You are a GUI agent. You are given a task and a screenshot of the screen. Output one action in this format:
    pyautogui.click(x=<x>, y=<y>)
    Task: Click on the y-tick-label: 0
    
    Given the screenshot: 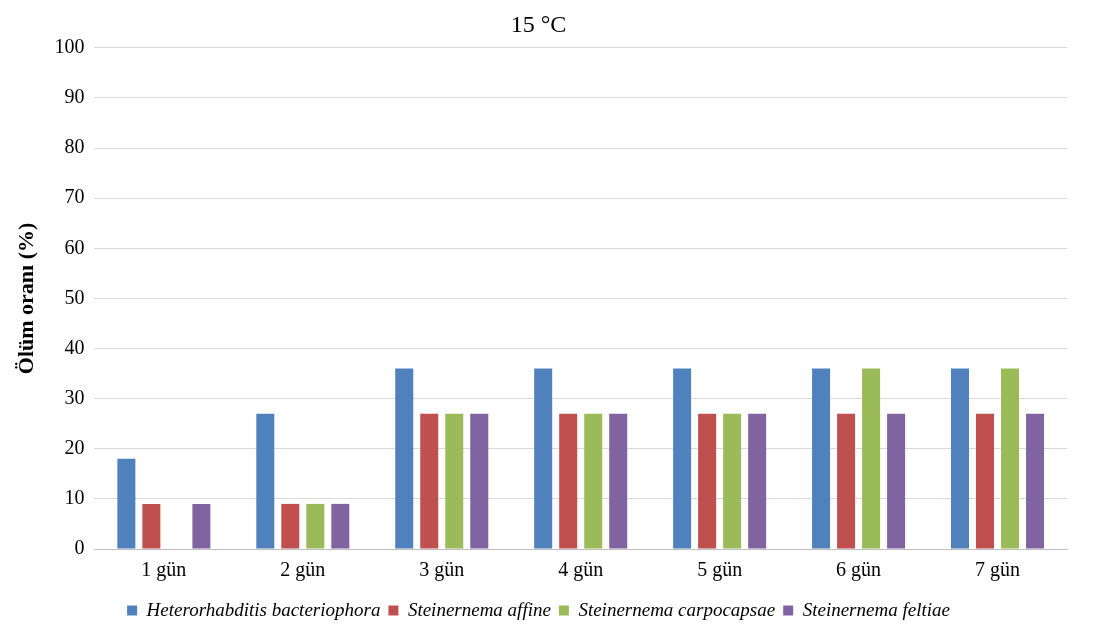 What is the action you would take?
    pyautogui.click(x=79, y=547)
    